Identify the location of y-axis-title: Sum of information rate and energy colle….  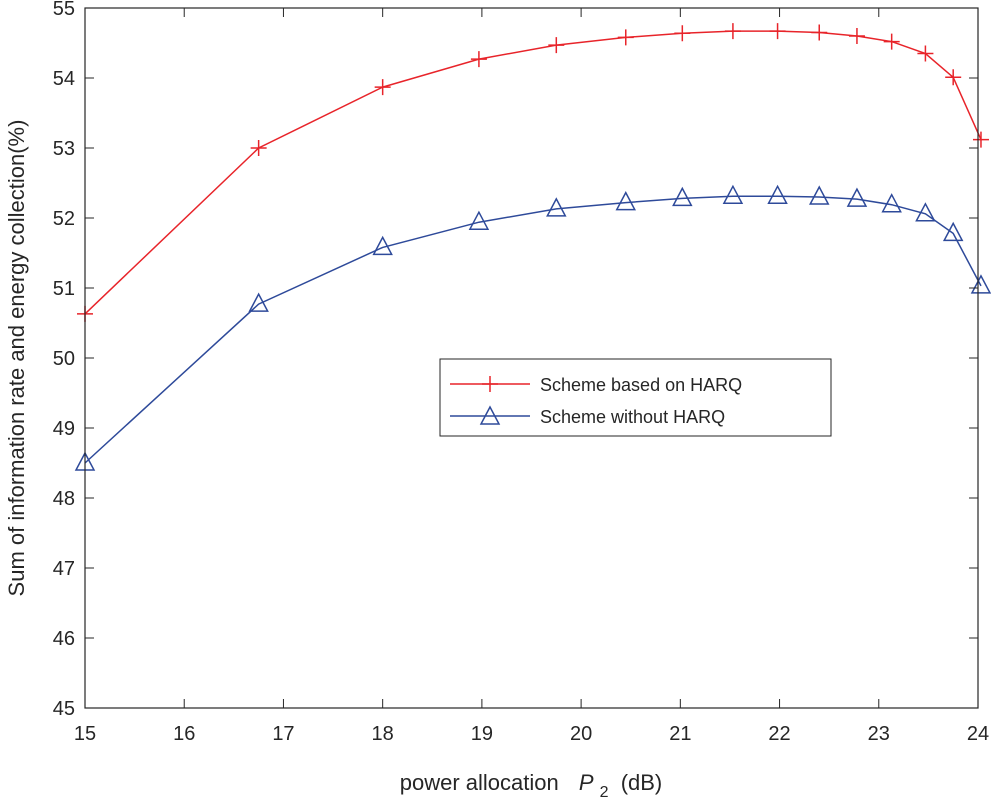
(16, 358).